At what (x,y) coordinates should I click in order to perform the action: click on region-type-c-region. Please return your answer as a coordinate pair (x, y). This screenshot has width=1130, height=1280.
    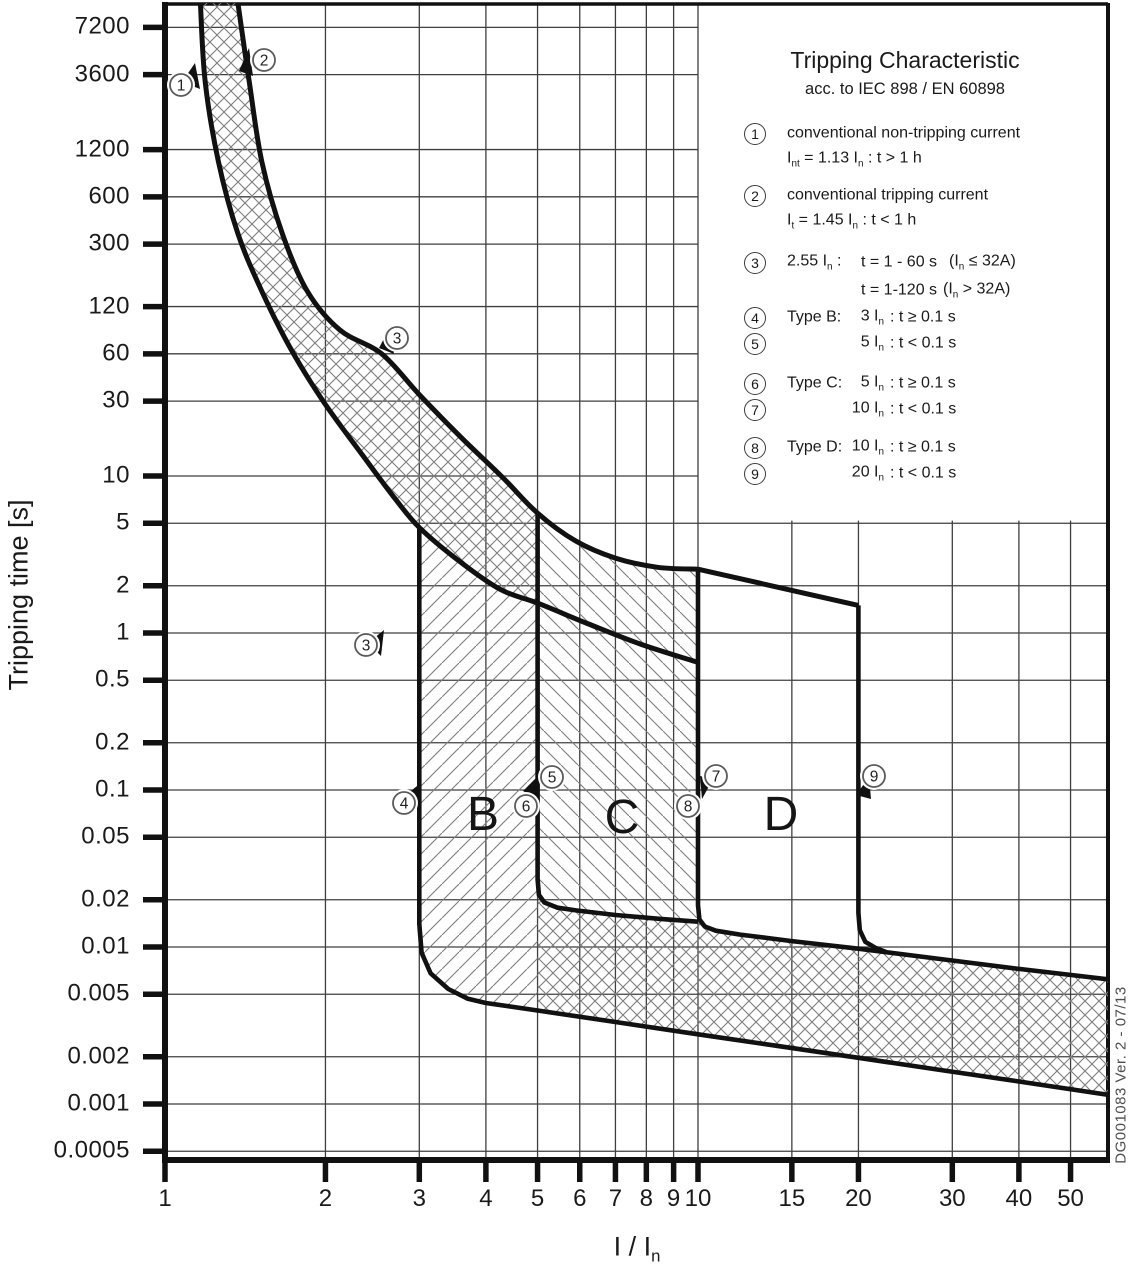
    Looking at the image, I should click on (617, 717).